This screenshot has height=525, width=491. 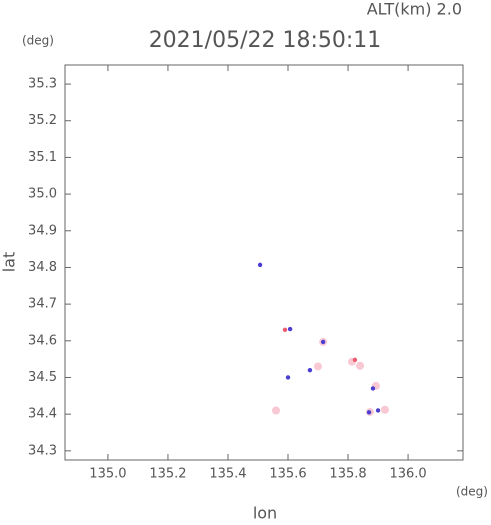 What do you see at coordinates (42, 377) in the screenshot?
I see `y-tick-label: 34.5` at bounding box center [42, 377].